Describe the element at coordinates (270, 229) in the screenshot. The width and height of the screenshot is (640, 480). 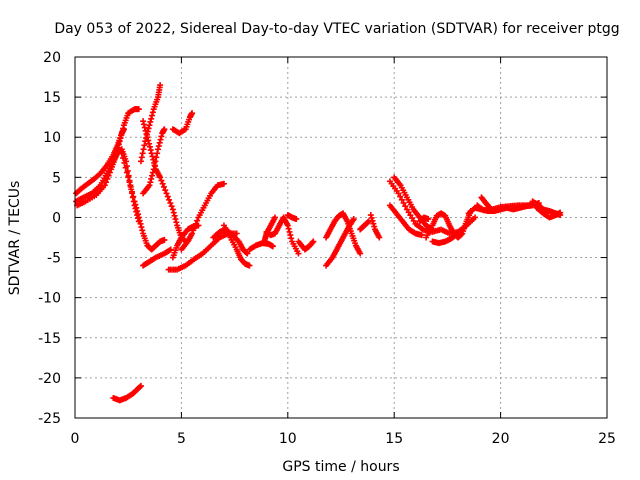
I see `series-arc-q` at that location.